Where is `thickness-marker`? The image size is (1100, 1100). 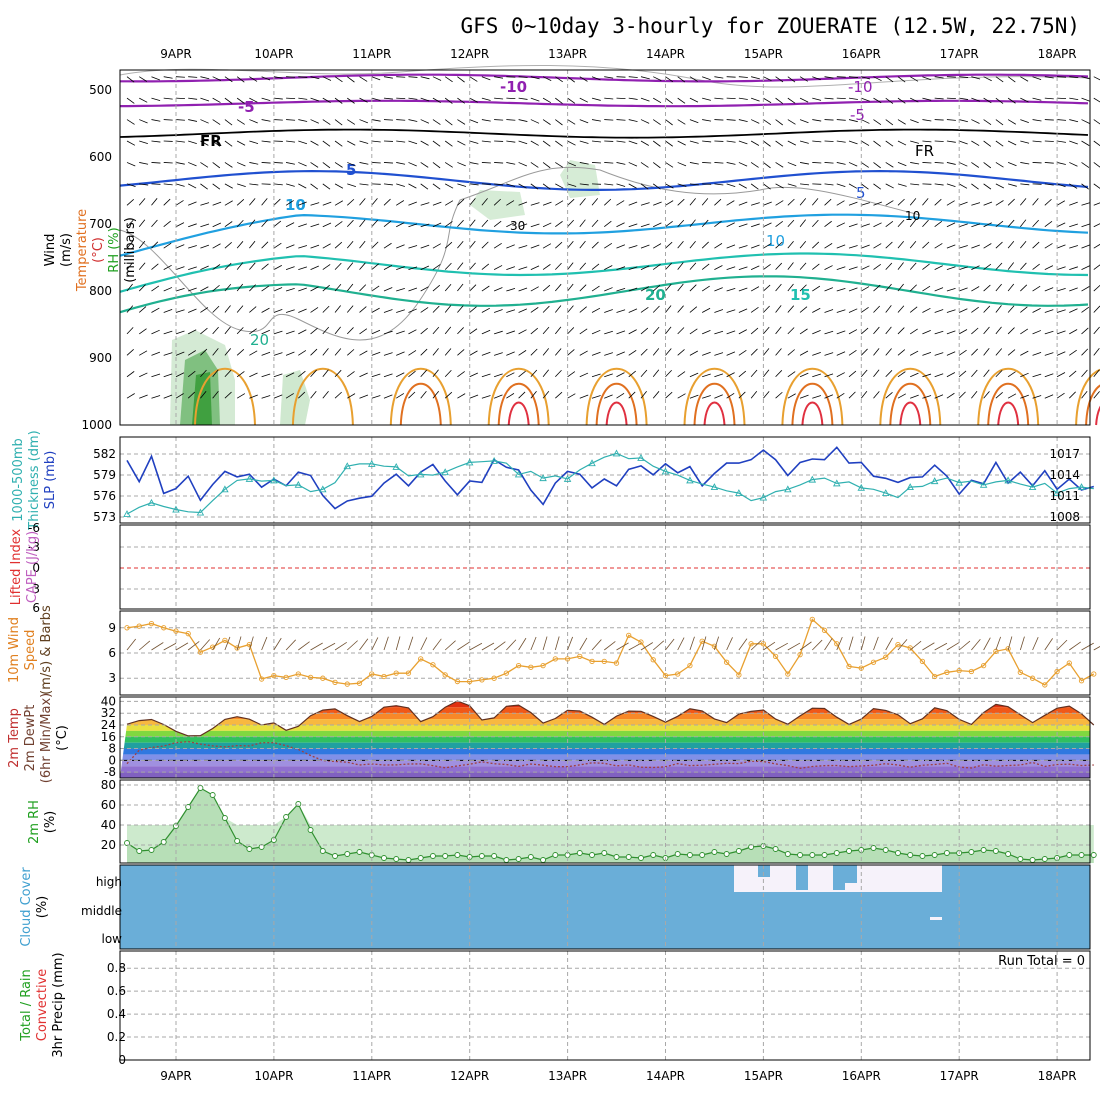 thickness-marker is located at coordinates (837, 483).